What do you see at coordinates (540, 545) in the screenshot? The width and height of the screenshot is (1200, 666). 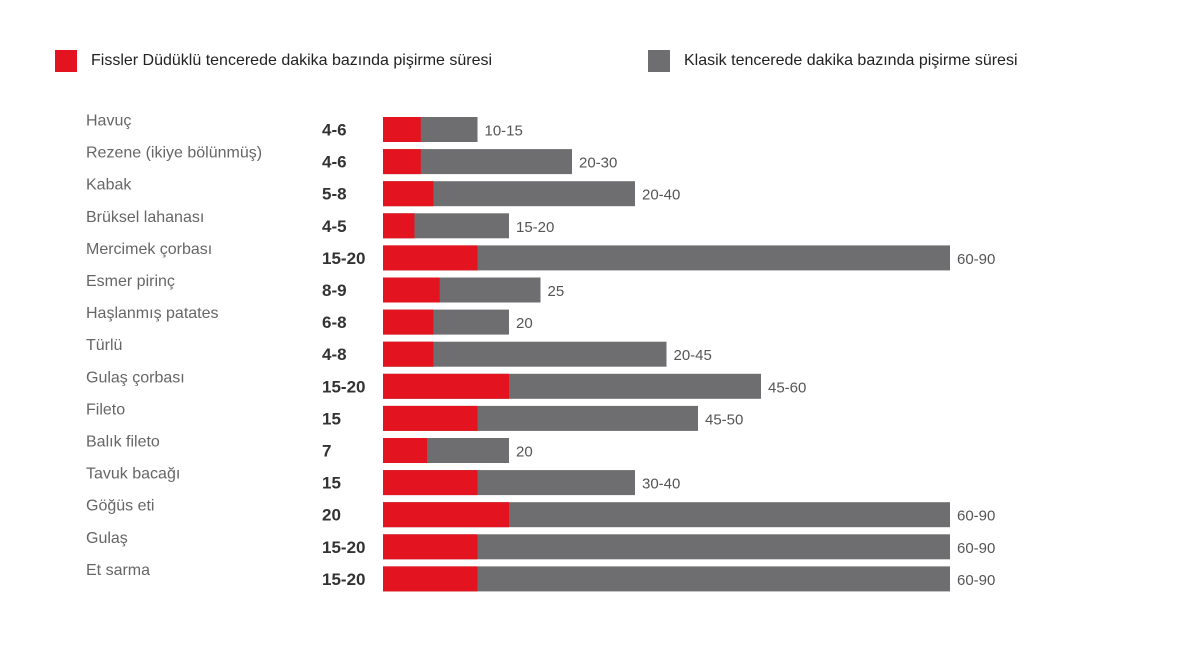 I see `chart-row: Gulaş 15-20 60-90` at bounding box center [540, 545].